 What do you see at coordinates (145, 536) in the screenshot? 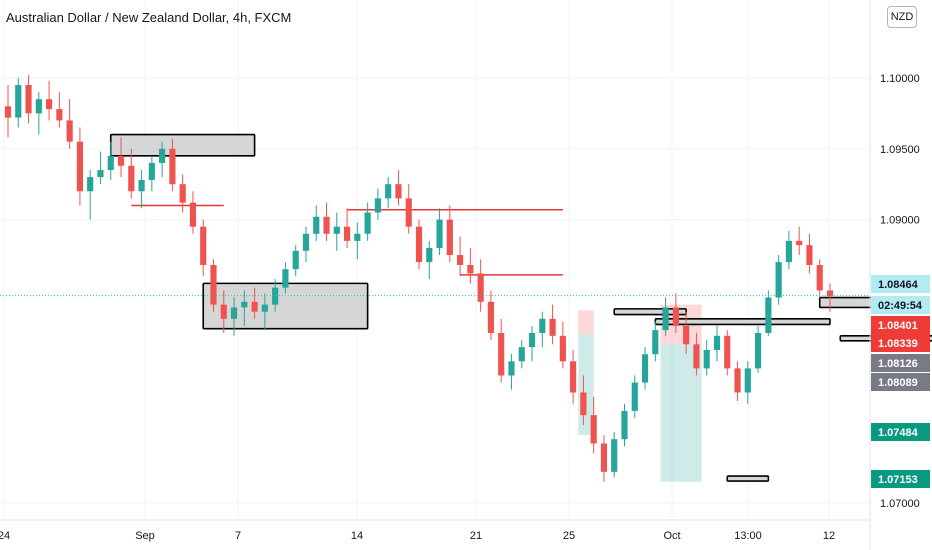
I see `x-tick-label: Sep` at bounding box center [145, 536].